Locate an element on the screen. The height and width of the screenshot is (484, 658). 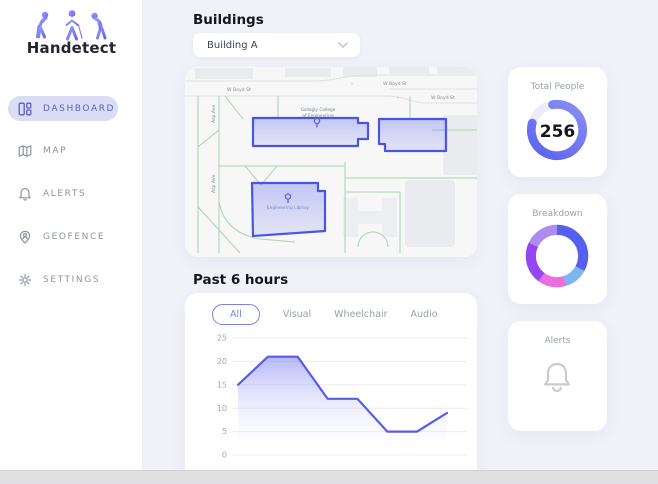
progress-ring-chart is located at coordinates (557, 130).